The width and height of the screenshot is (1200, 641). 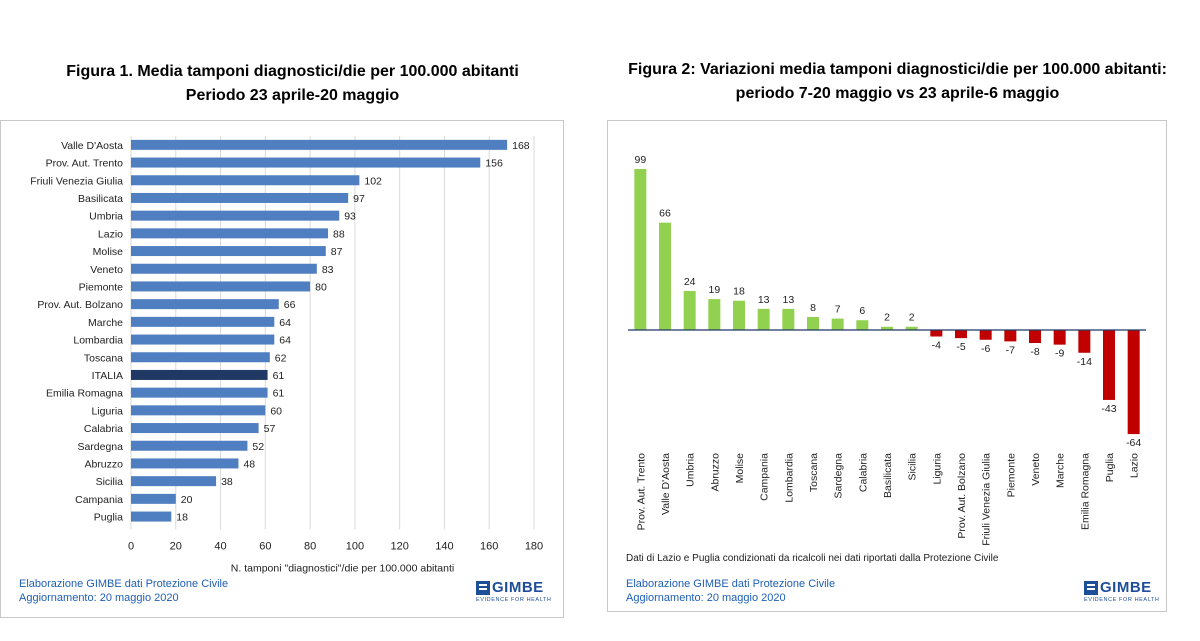 I want to click on figure1-value-label: 66, so click(x=290, y=305).